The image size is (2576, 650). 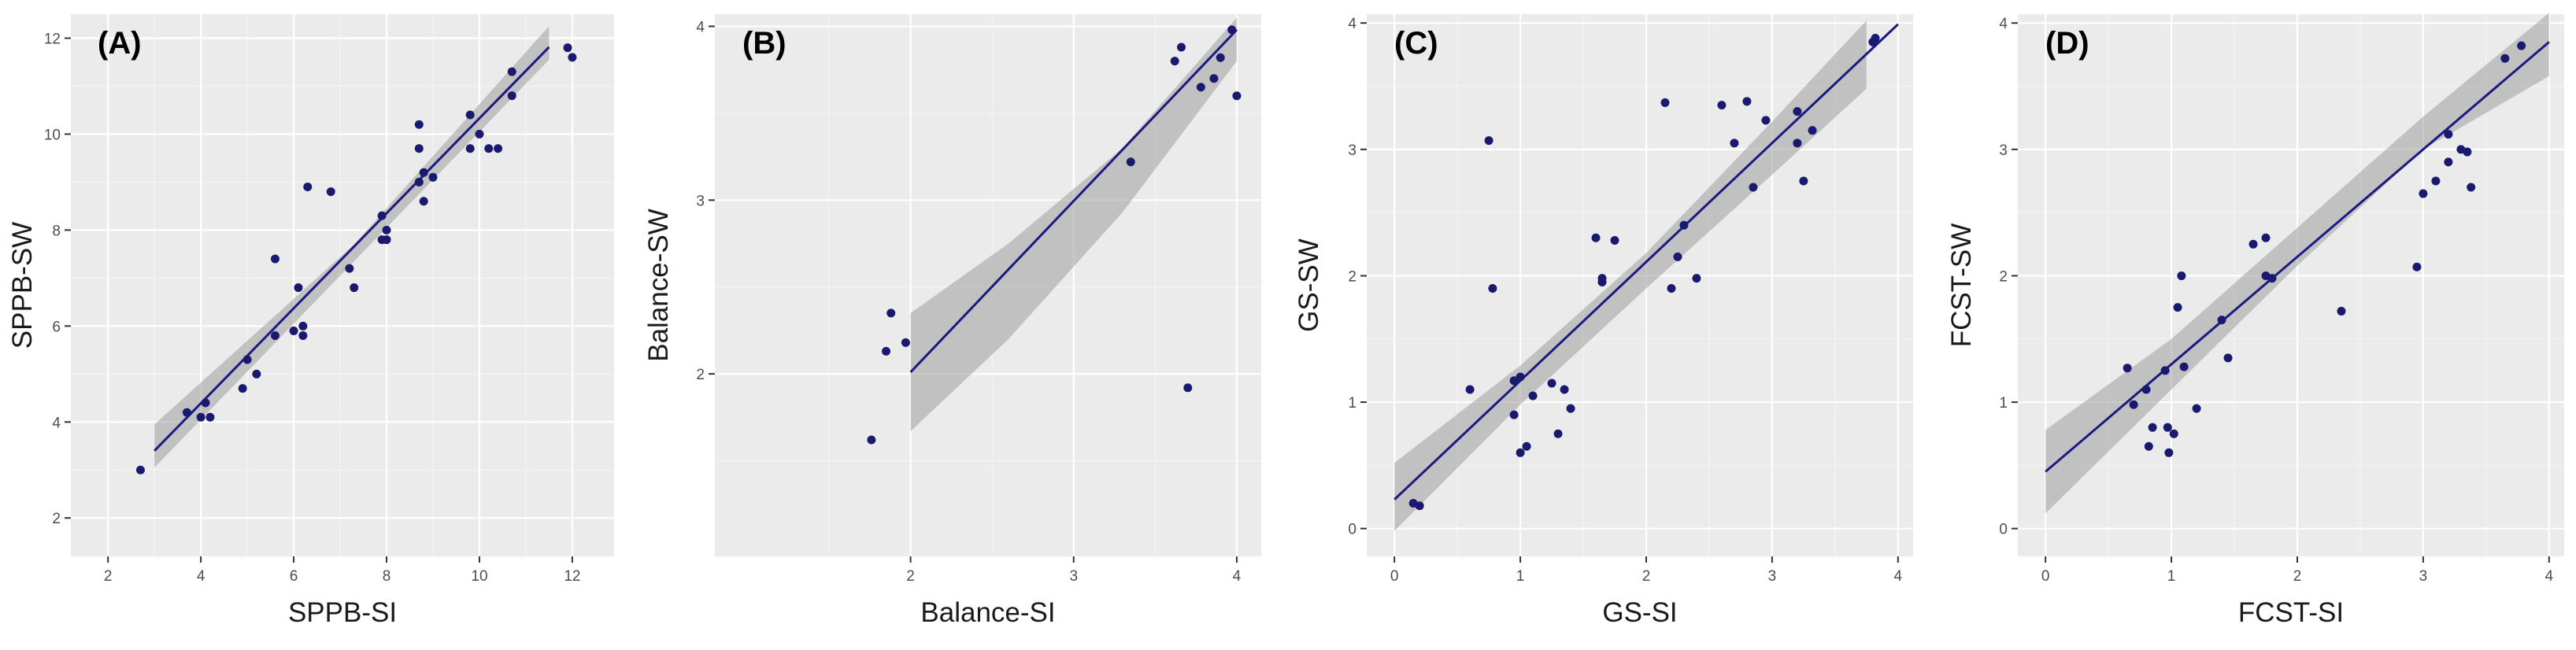 I want to click on chart-0-y-tick-label-5: 12, so click(x=52, y=39).